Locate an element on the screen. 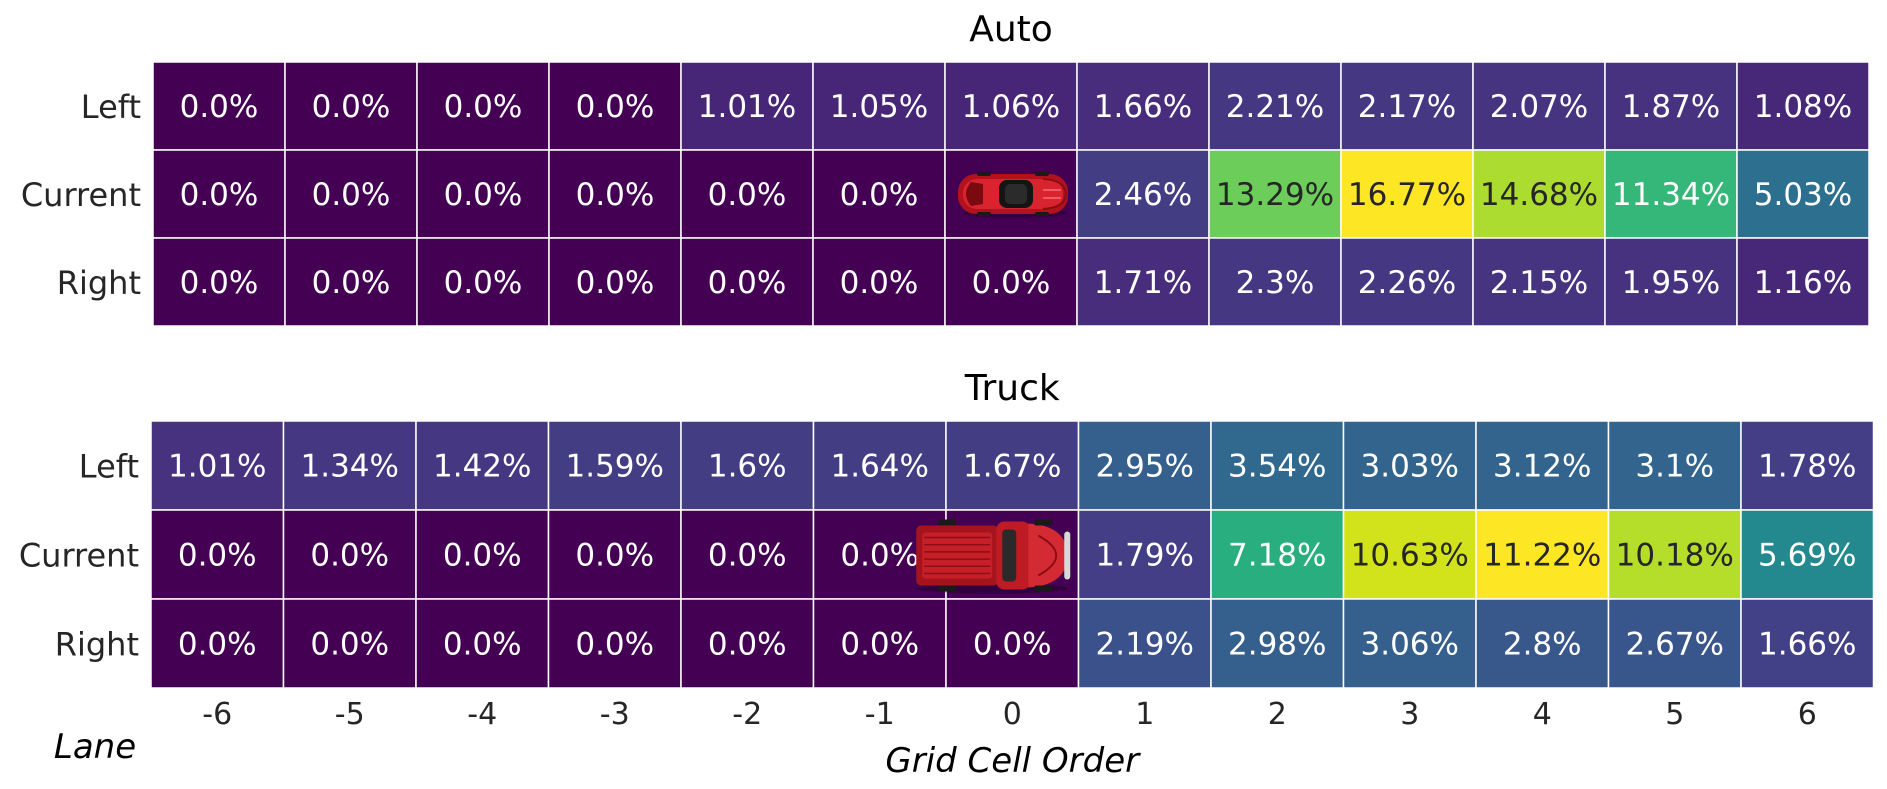 This screenshot has width=1887, height=789. row-label: Right is located at coordinates (99, 283).